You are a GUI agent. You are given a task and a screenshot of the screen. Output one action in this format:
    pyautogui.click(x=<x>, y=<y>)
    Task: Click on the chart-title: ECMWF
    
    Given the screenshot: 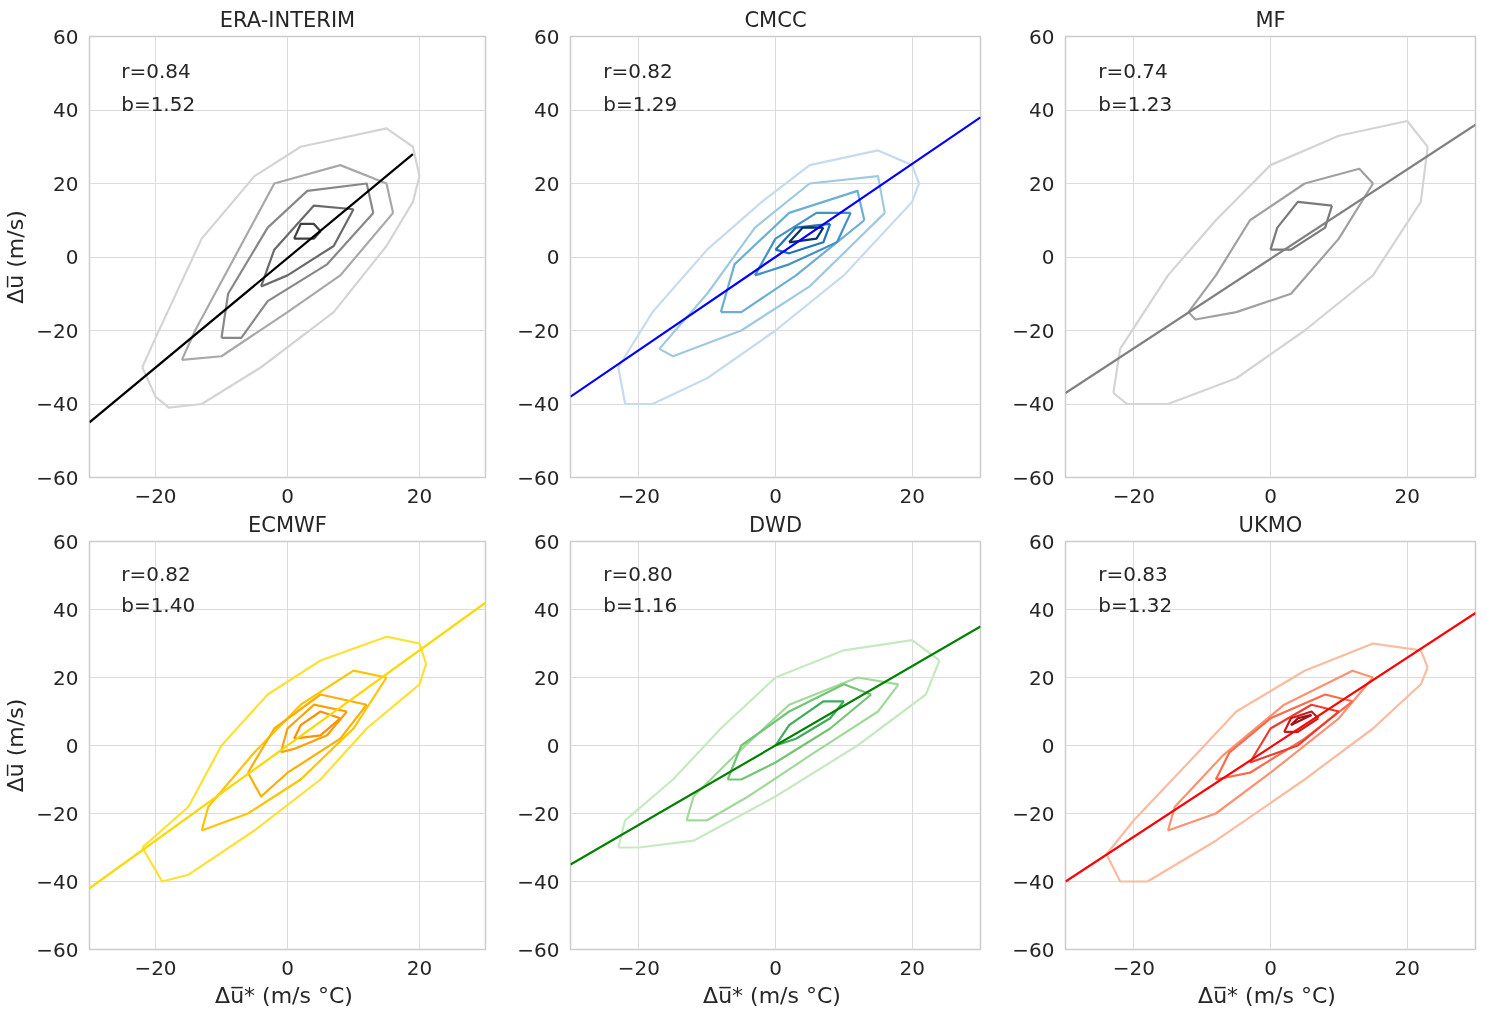 What is the action you would take?
    pyautogui.click(x=287, y=524)
    